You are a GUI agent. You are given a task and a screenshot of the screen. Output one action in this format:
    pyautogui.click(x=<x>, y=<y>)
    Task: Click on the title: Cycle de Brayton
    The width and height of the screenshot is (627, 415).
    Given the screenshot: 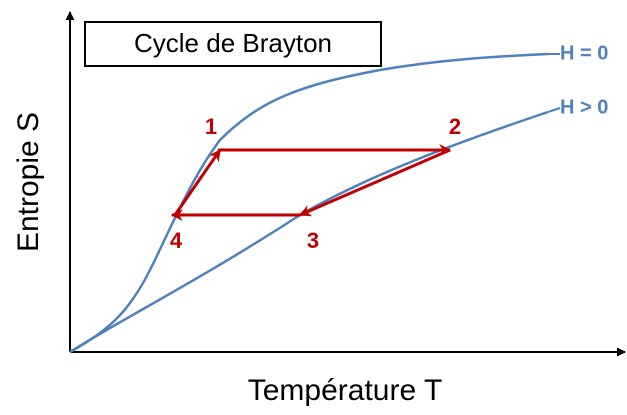 What is the action you would take?
    pyautogui.click(x=233, y=43)
    